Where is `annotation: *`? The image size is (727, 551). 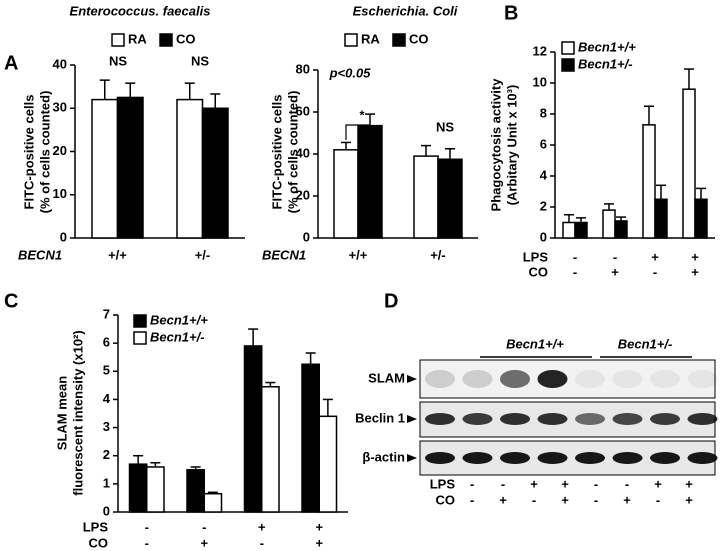
annotation: * is located at coordinates (362, 114).